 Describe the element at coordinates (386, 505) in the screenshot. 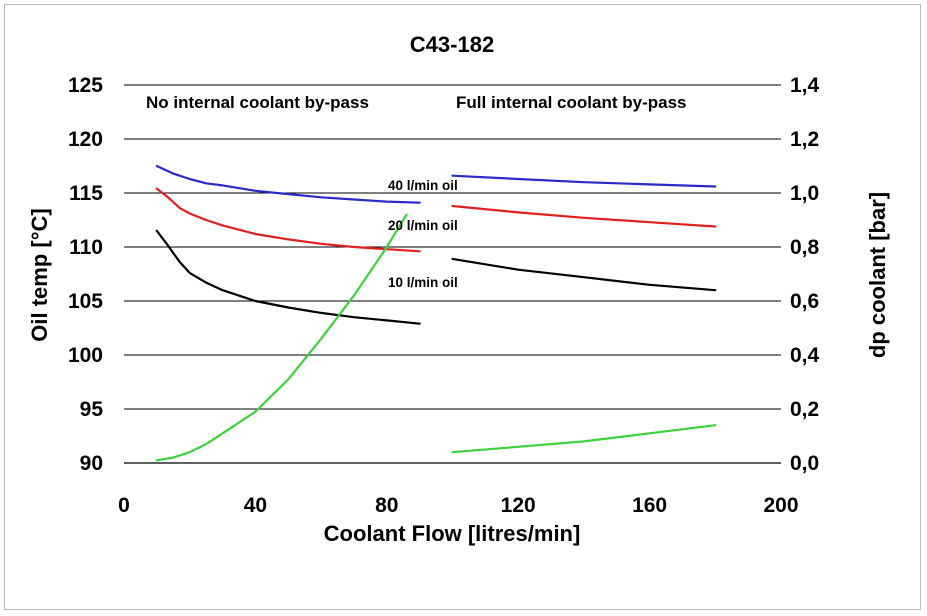

I see `x-tick-label: 80` at that location.